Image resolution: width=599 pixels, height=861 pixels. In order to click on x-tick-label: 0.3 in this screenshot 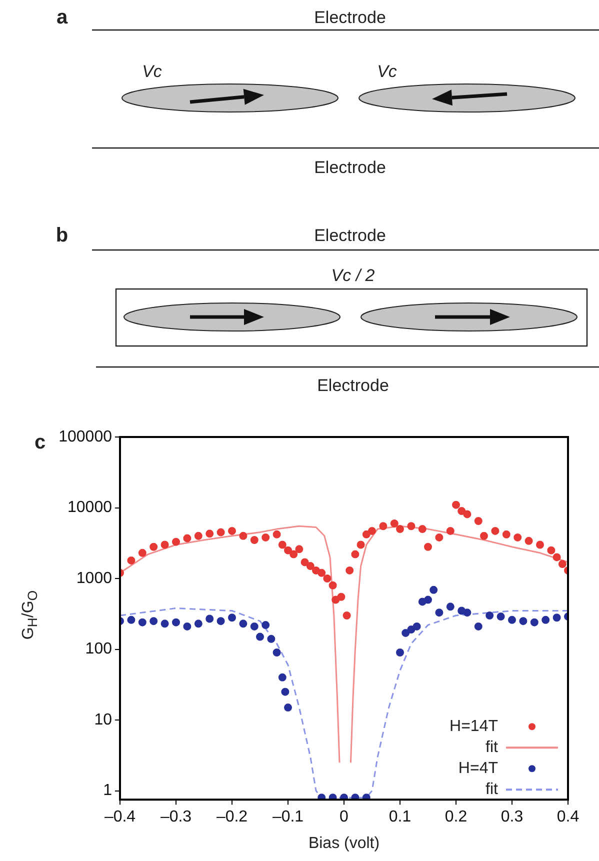, I will do `click(512, 817)`.